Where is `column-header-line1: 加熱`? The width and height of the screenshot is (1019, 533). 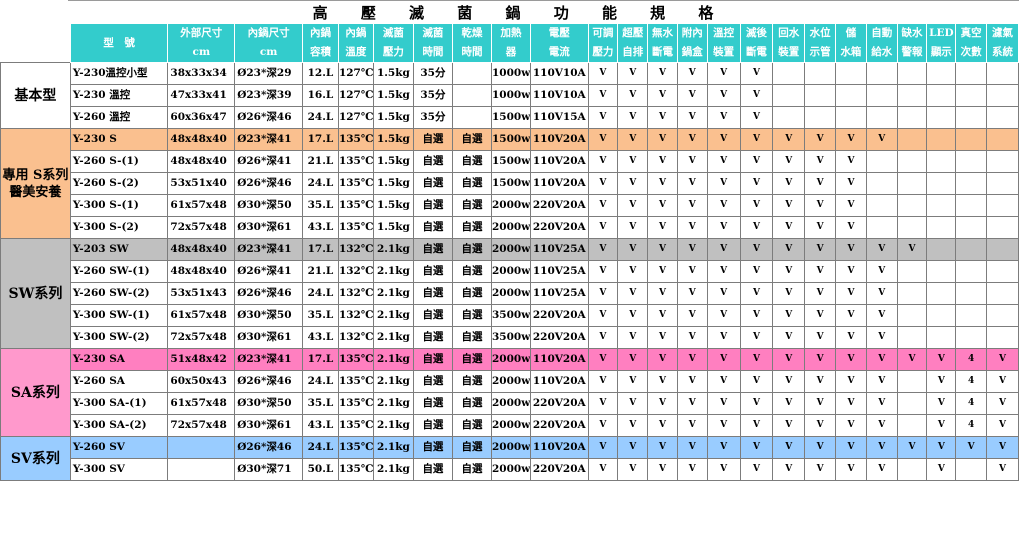
column-header-line1: 加熱 is located at coordinates (511, 33).